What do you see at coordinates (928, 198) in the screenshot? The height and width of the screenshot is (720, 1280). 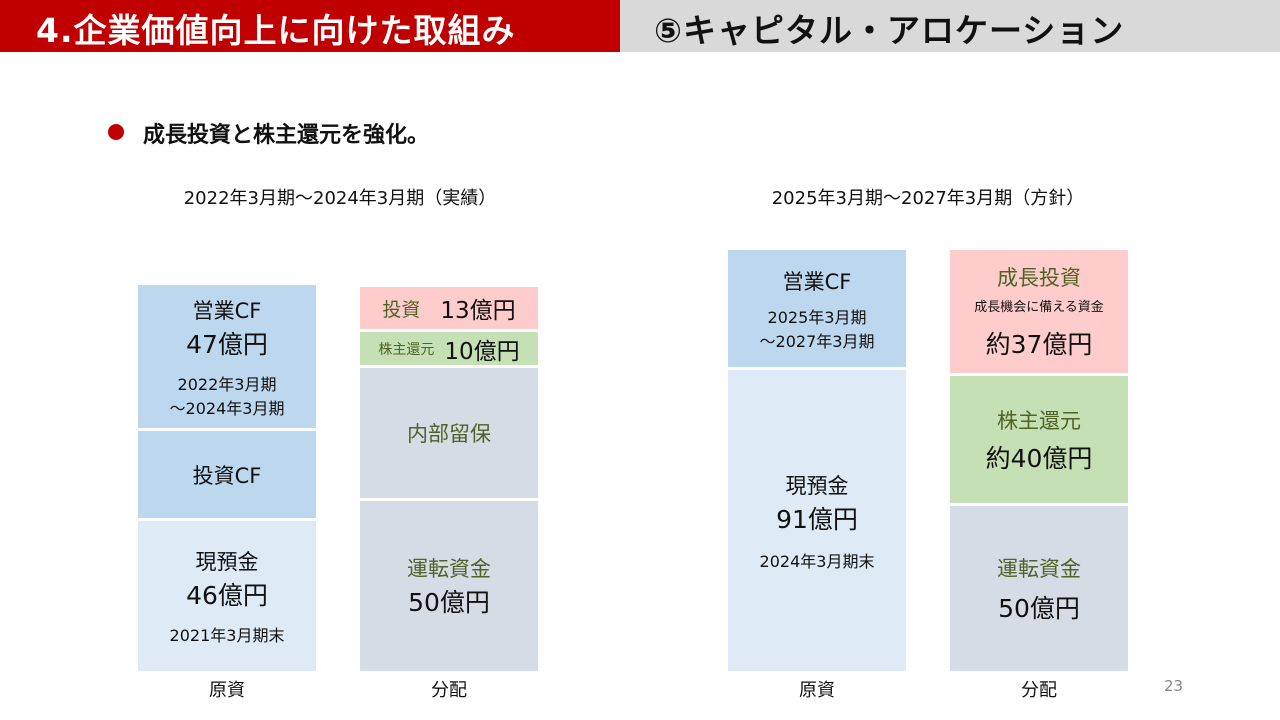 I see `right-period-title: 2025年3月期～2027年3月期（方針）` at bounding box center [928, 198].